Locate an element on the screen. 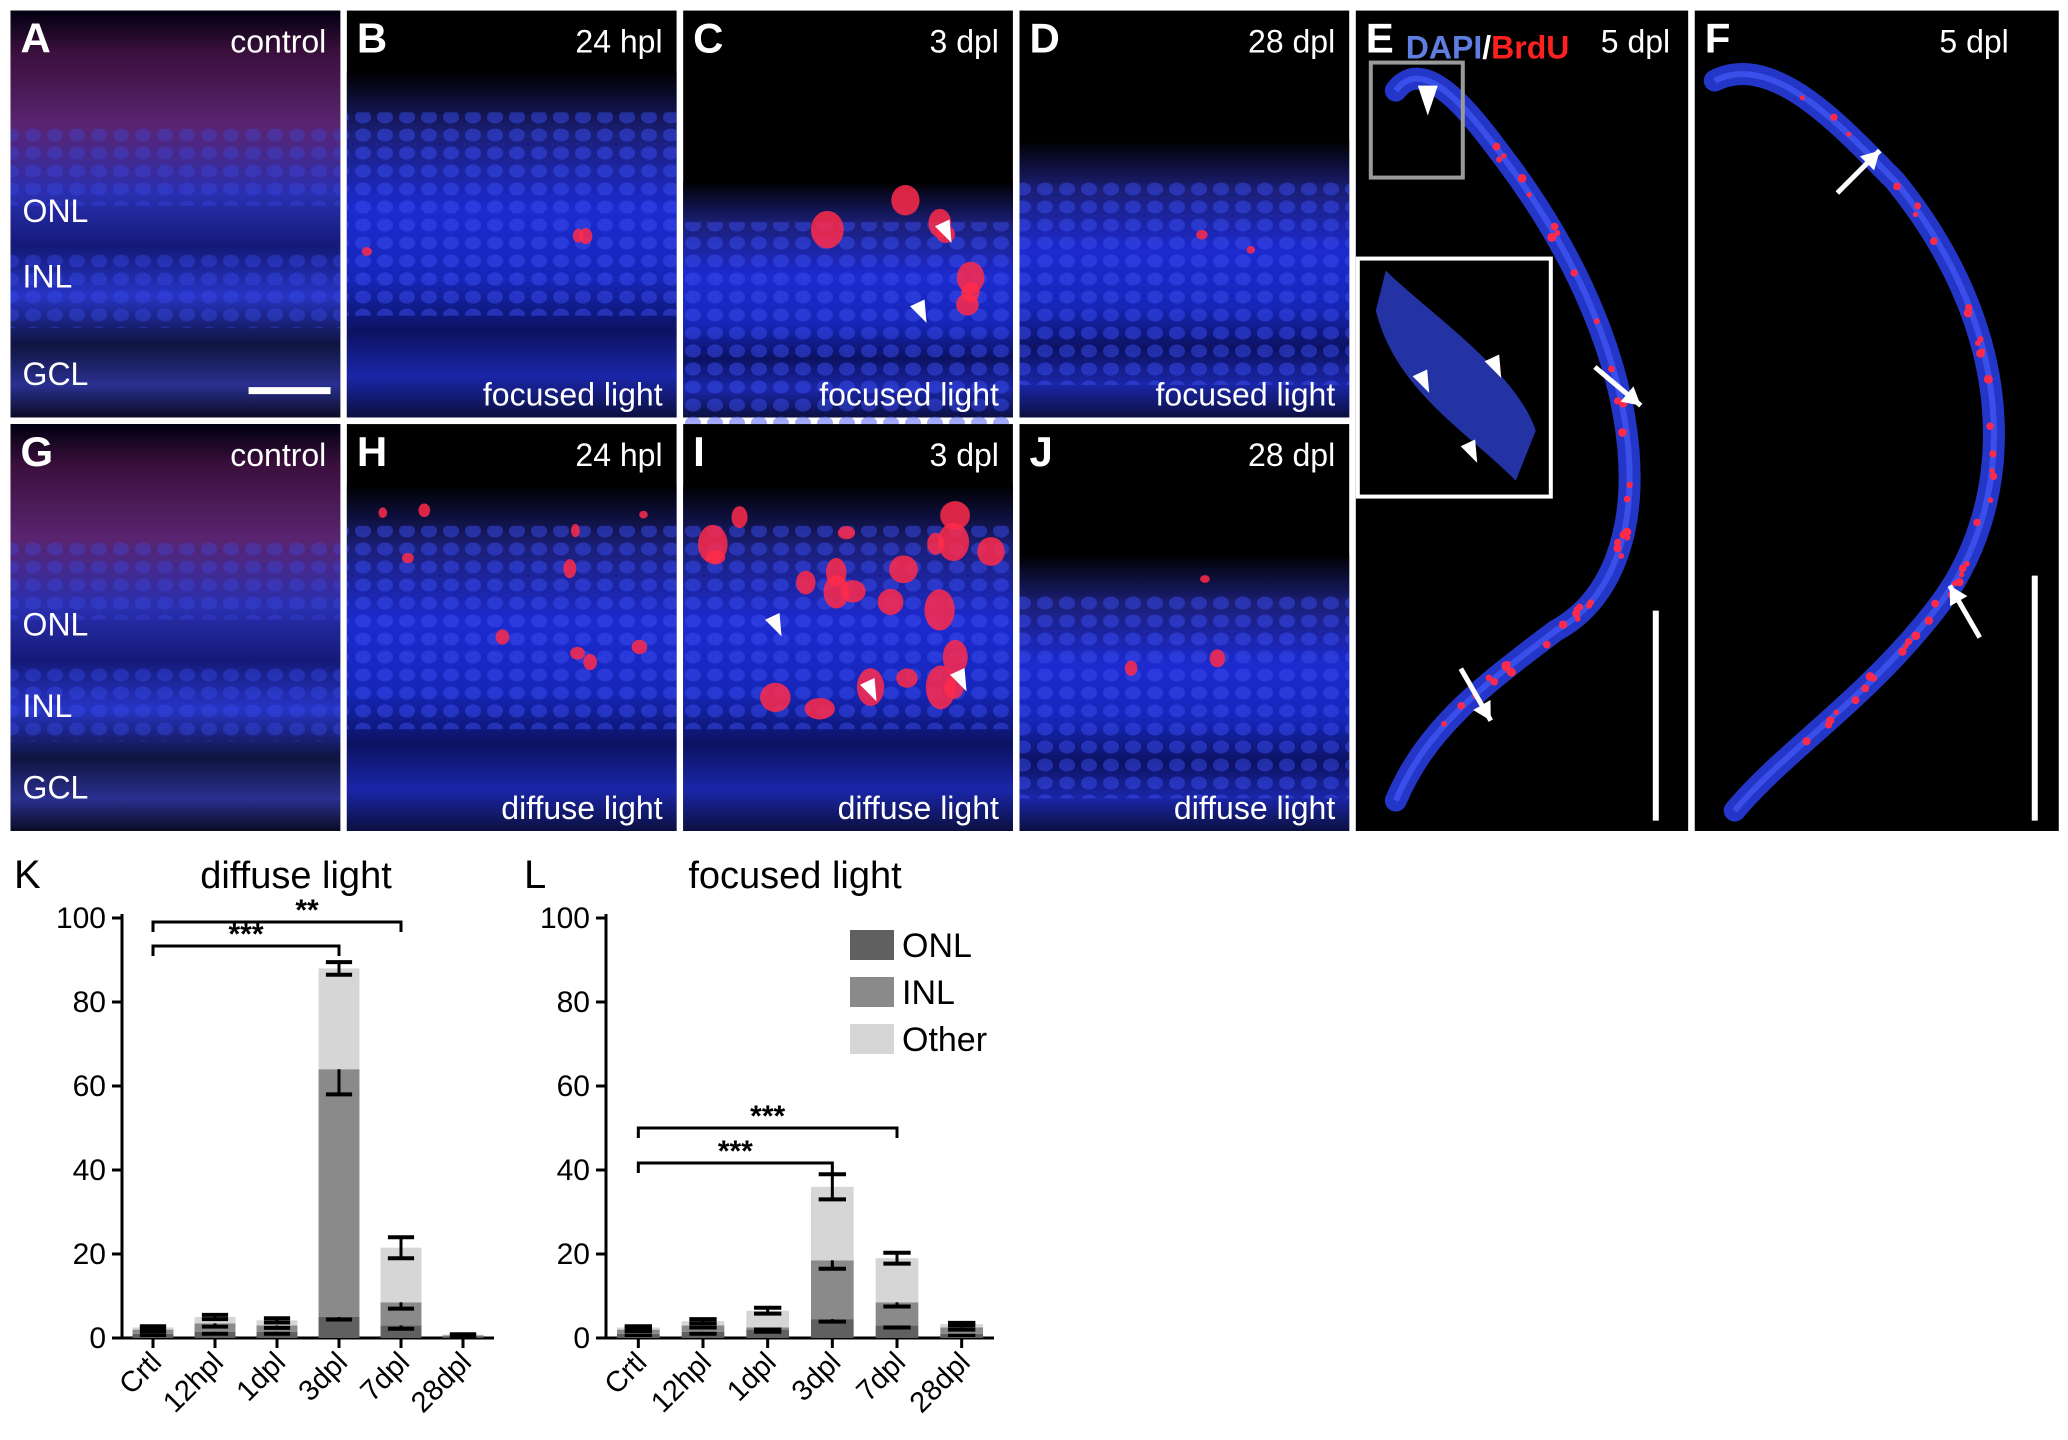  panel-j: diffuse light J 28 dpl is located at coordinates (1184, 627).